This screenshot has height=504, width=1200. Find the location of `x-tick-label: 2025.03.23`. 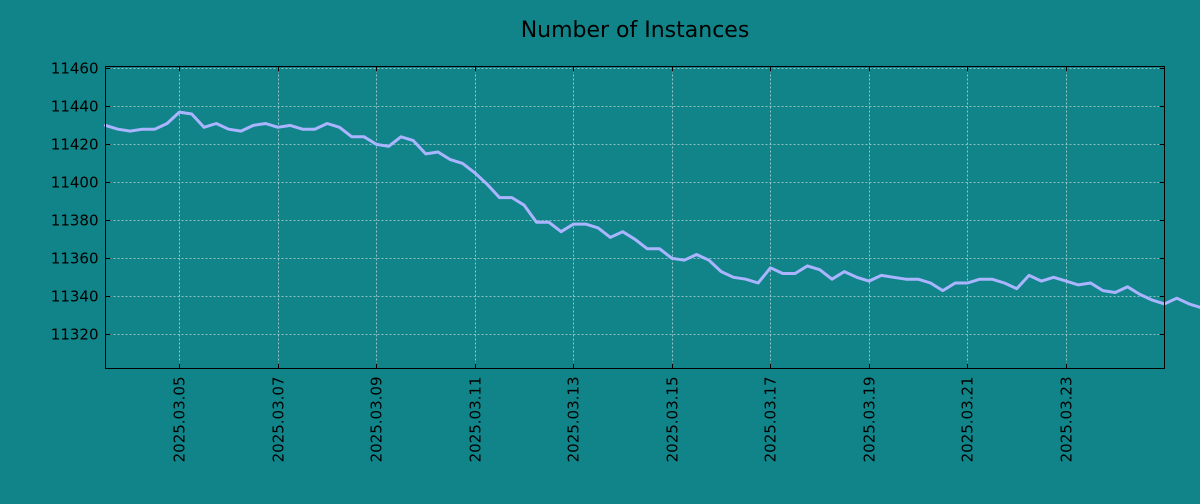

x-tick-label: 2025.03.23 is located at coordinates (1067, 420).